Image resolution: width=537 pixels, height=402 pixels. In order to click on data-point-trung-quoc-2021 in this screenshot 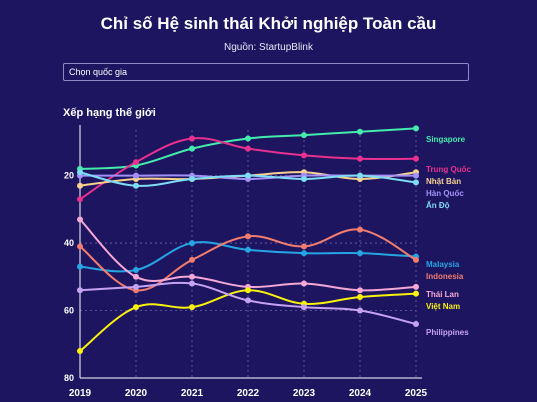, I will do `click(192, 138)`.